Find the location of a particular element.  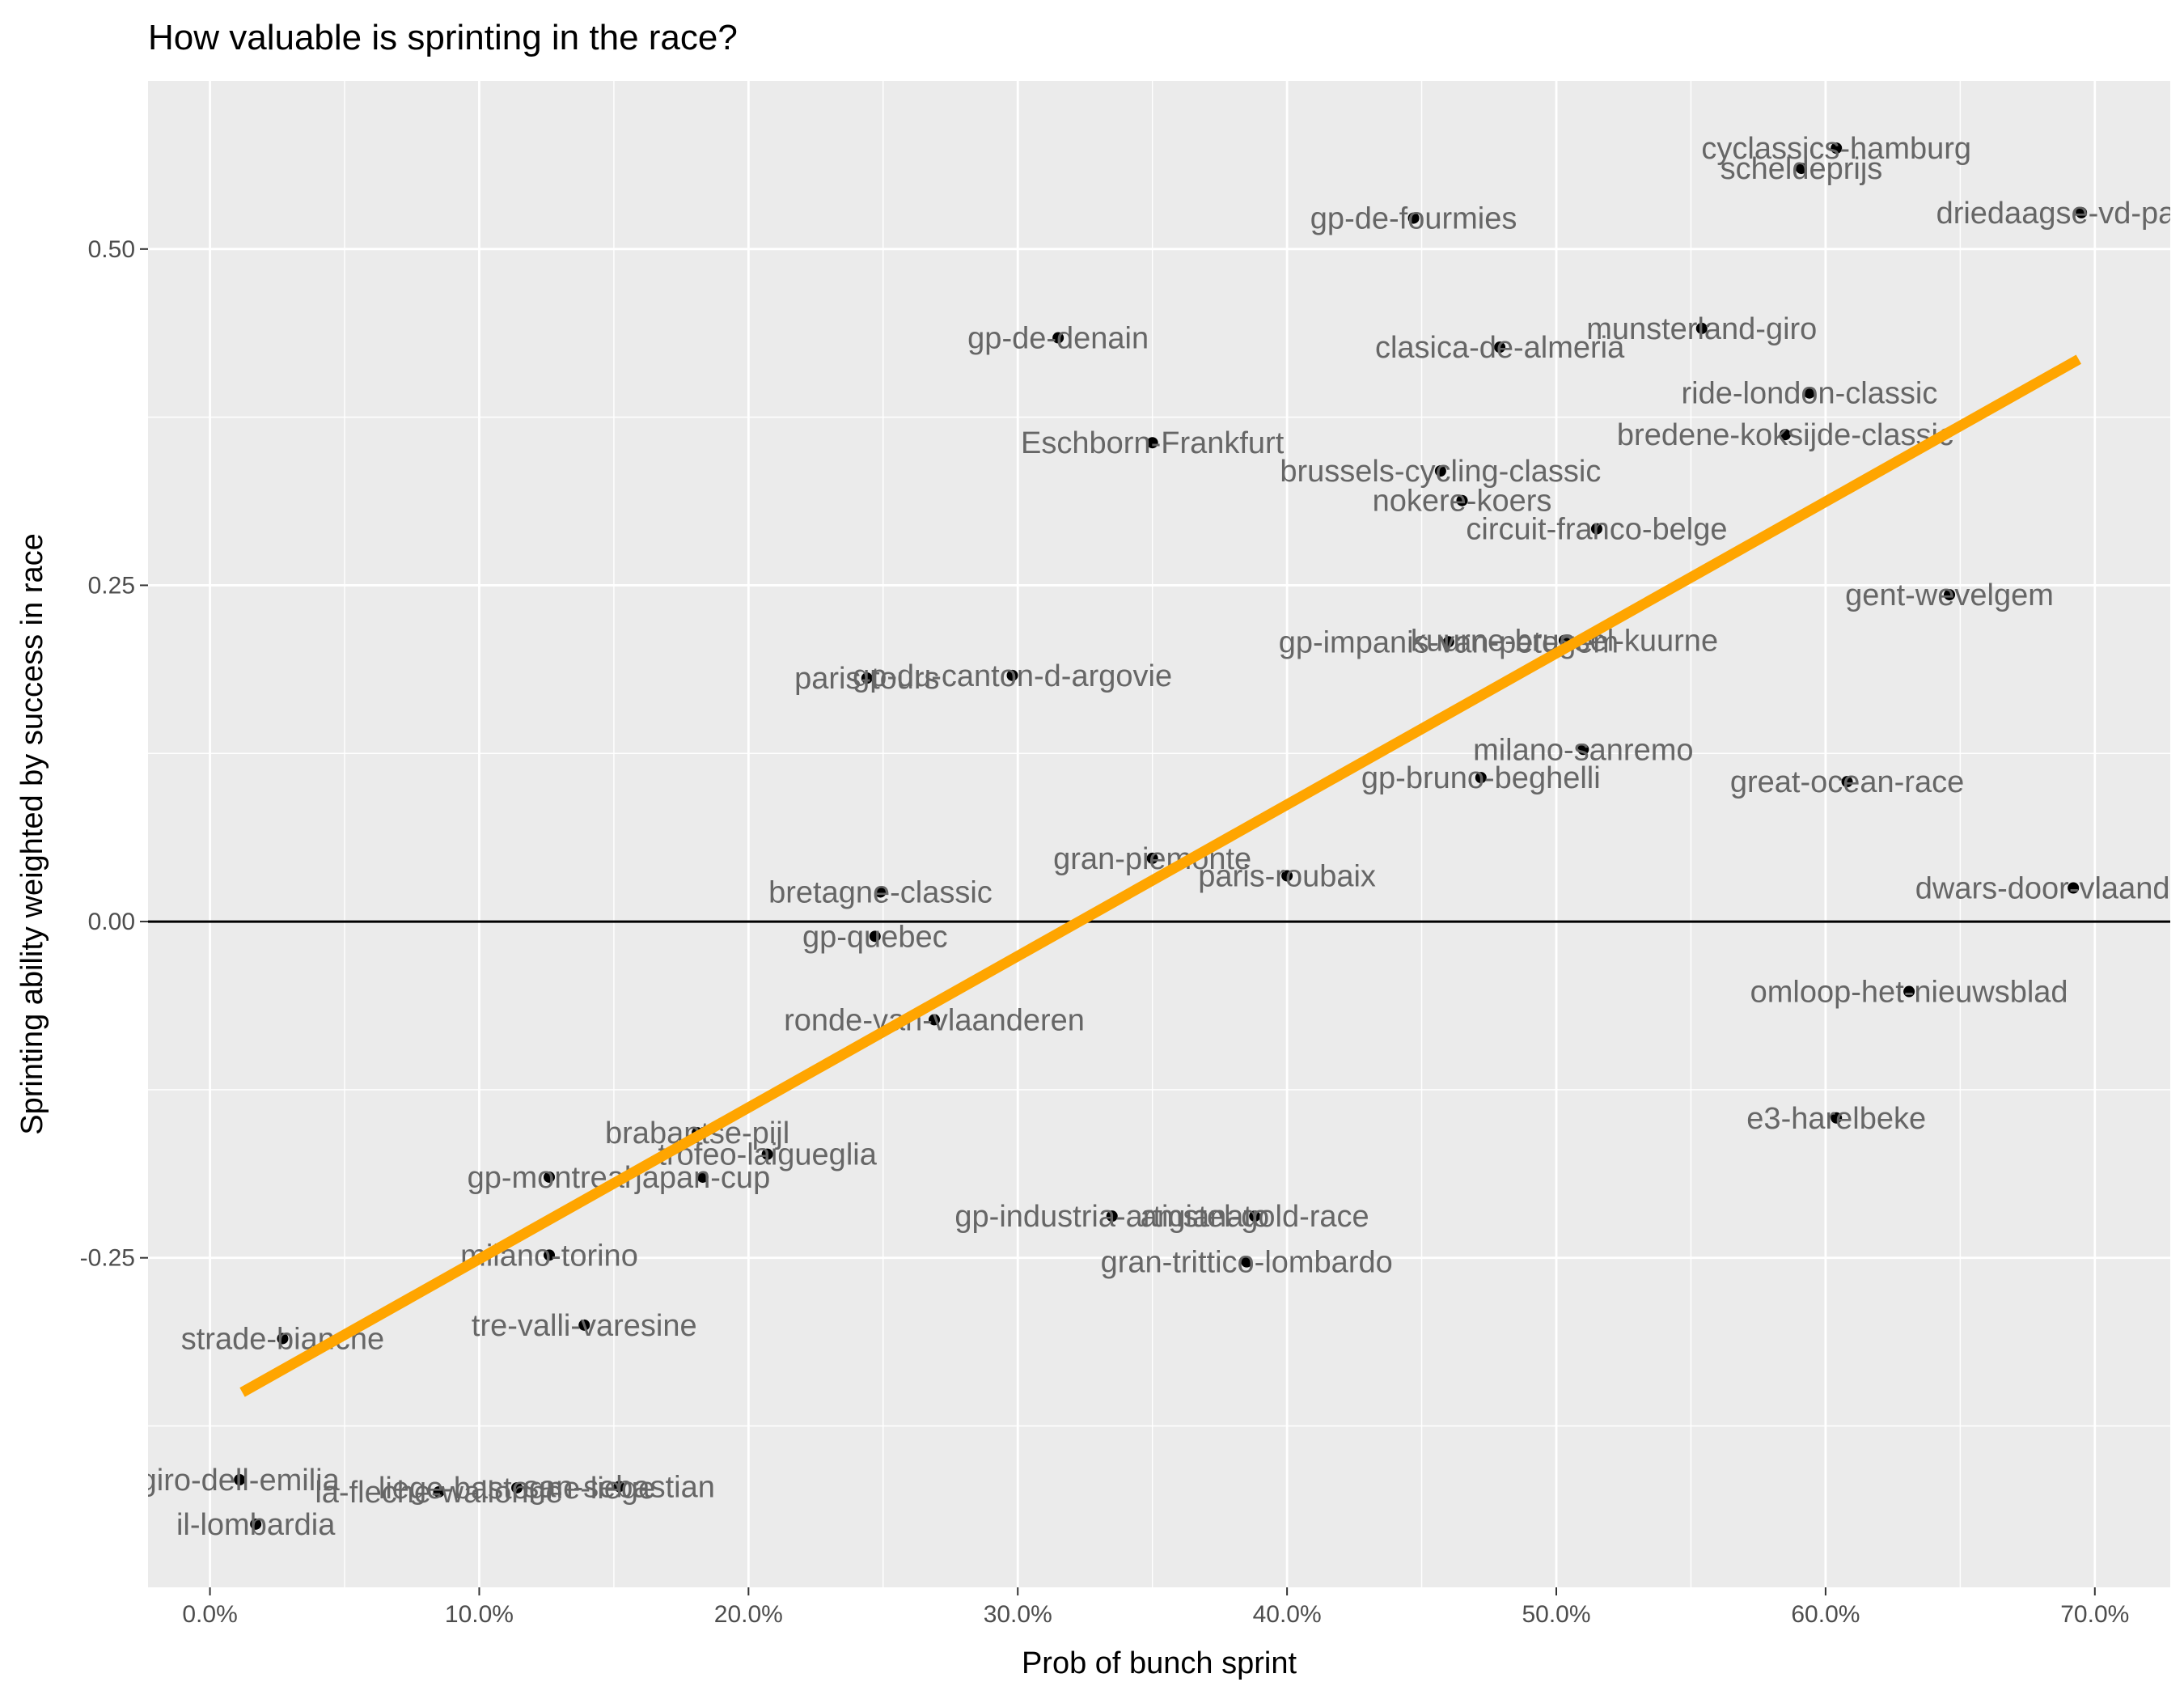

point-label: giro-dell-emilia is located at coordinates (240, 1481).